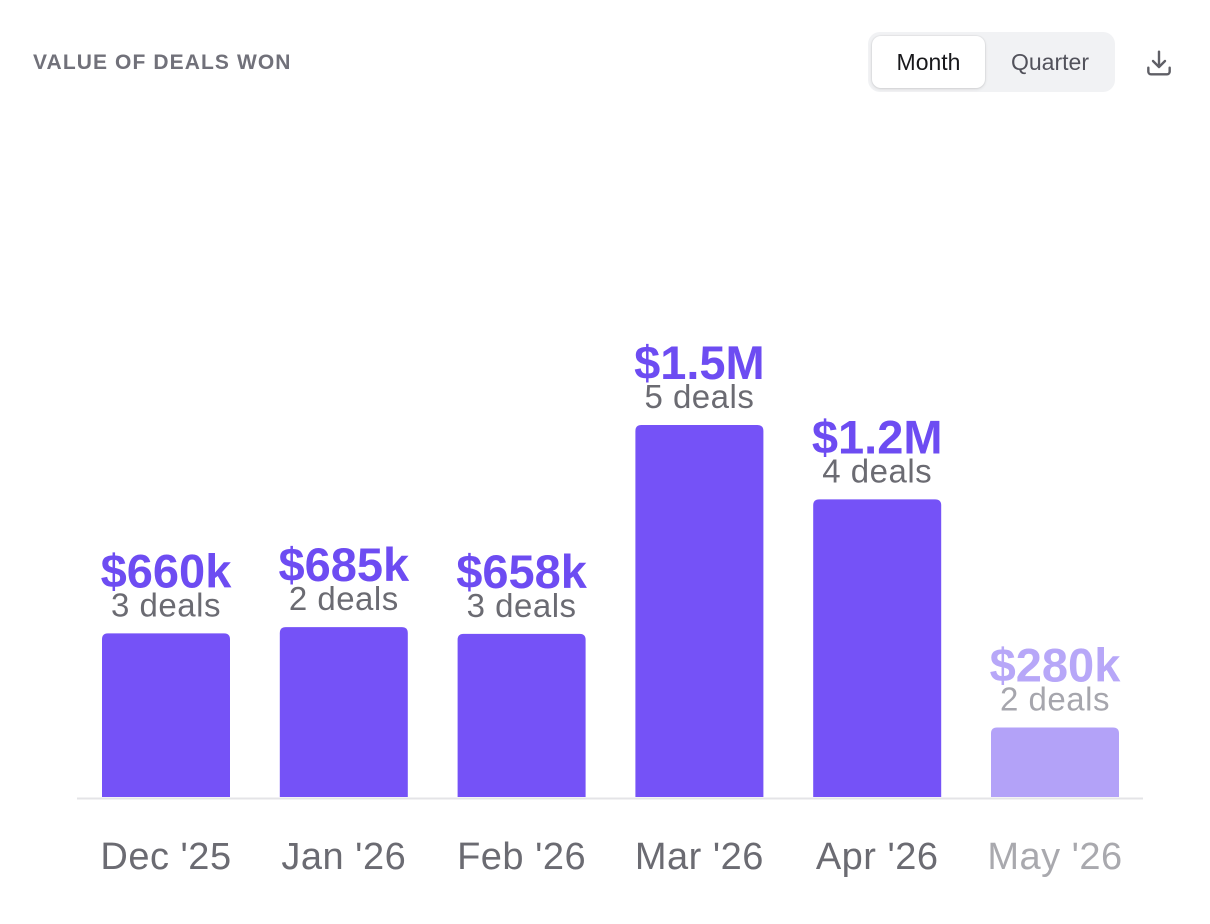  Describe the element at coordinates (699, 362) in the screenshot. I see `bar-value-label: $1.5M` at that location.